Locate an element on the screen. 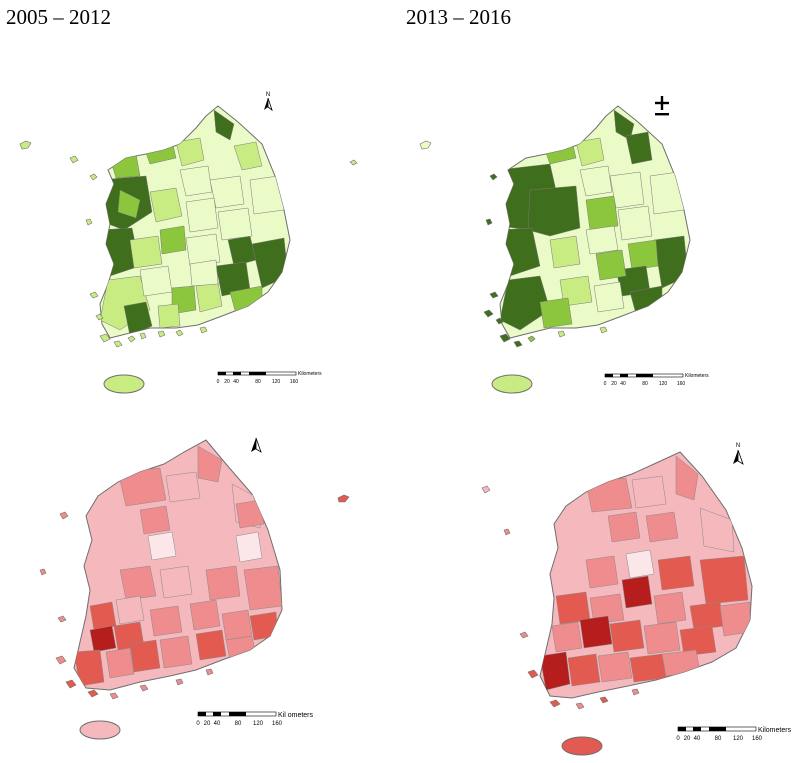 Image resolution: width=800 pixels, height=763 pixels. korea-map-red-right is located at coordinates (617, 603).